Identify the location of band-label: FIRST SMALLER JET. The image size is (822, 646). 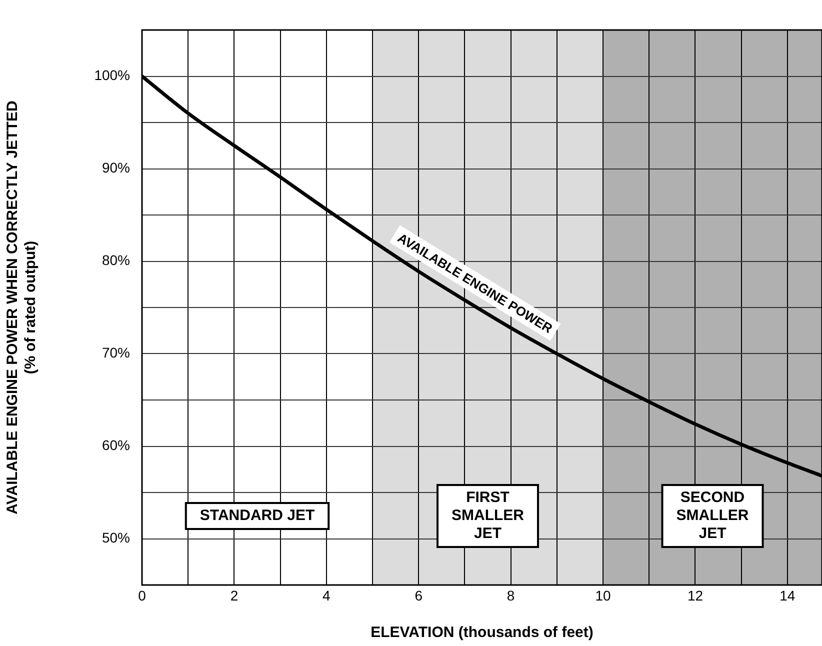
(488, 515).